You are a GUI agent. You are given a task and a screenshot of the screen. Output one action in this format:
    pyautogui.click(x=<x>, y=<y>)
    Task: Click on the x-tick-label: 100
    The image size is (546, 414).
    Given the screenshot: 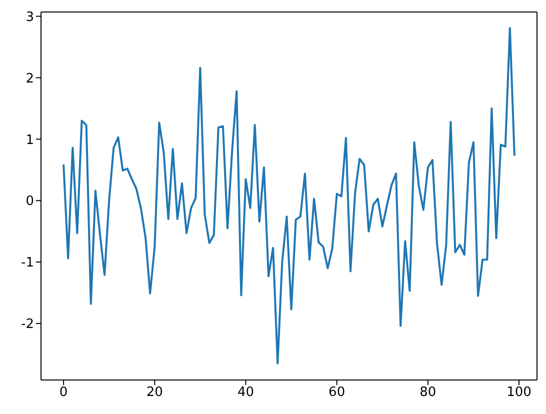 What is the action you would take?
    pyautogui.click(x=519, y=392)
    